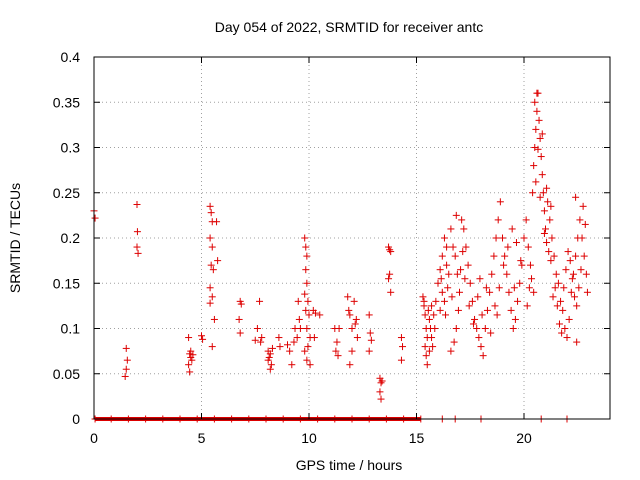 The width and height of the screenshot is (640, 480). I want to click on y-tick-label-6: 0.3, so click(71, 148).